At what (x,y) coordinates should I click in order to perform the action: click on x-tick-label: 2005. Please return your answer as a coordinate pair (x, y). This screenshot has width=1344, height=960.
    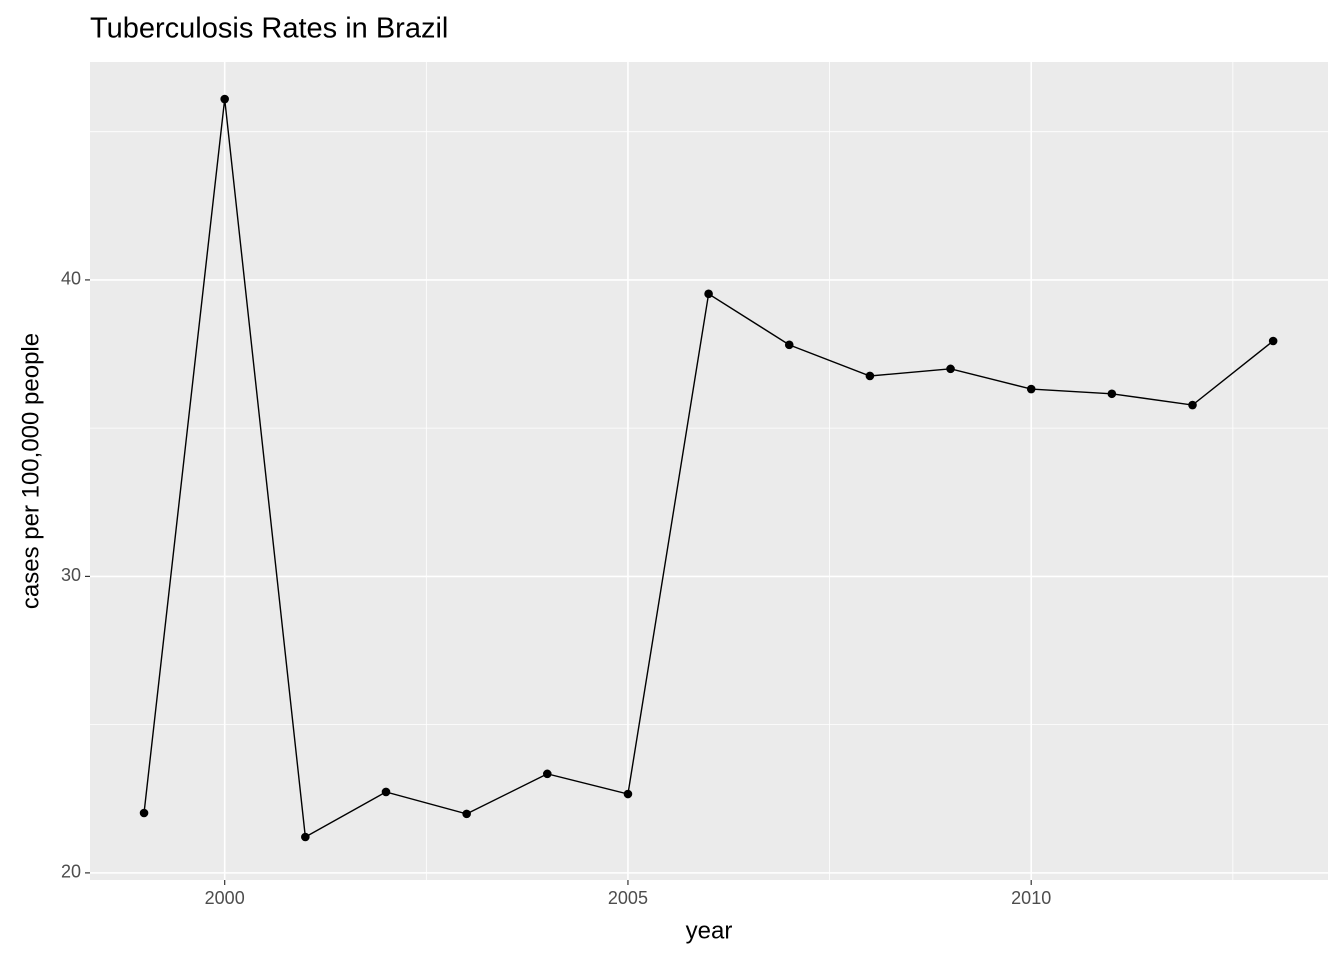
    Looking at the image, I should click on (628, 898).